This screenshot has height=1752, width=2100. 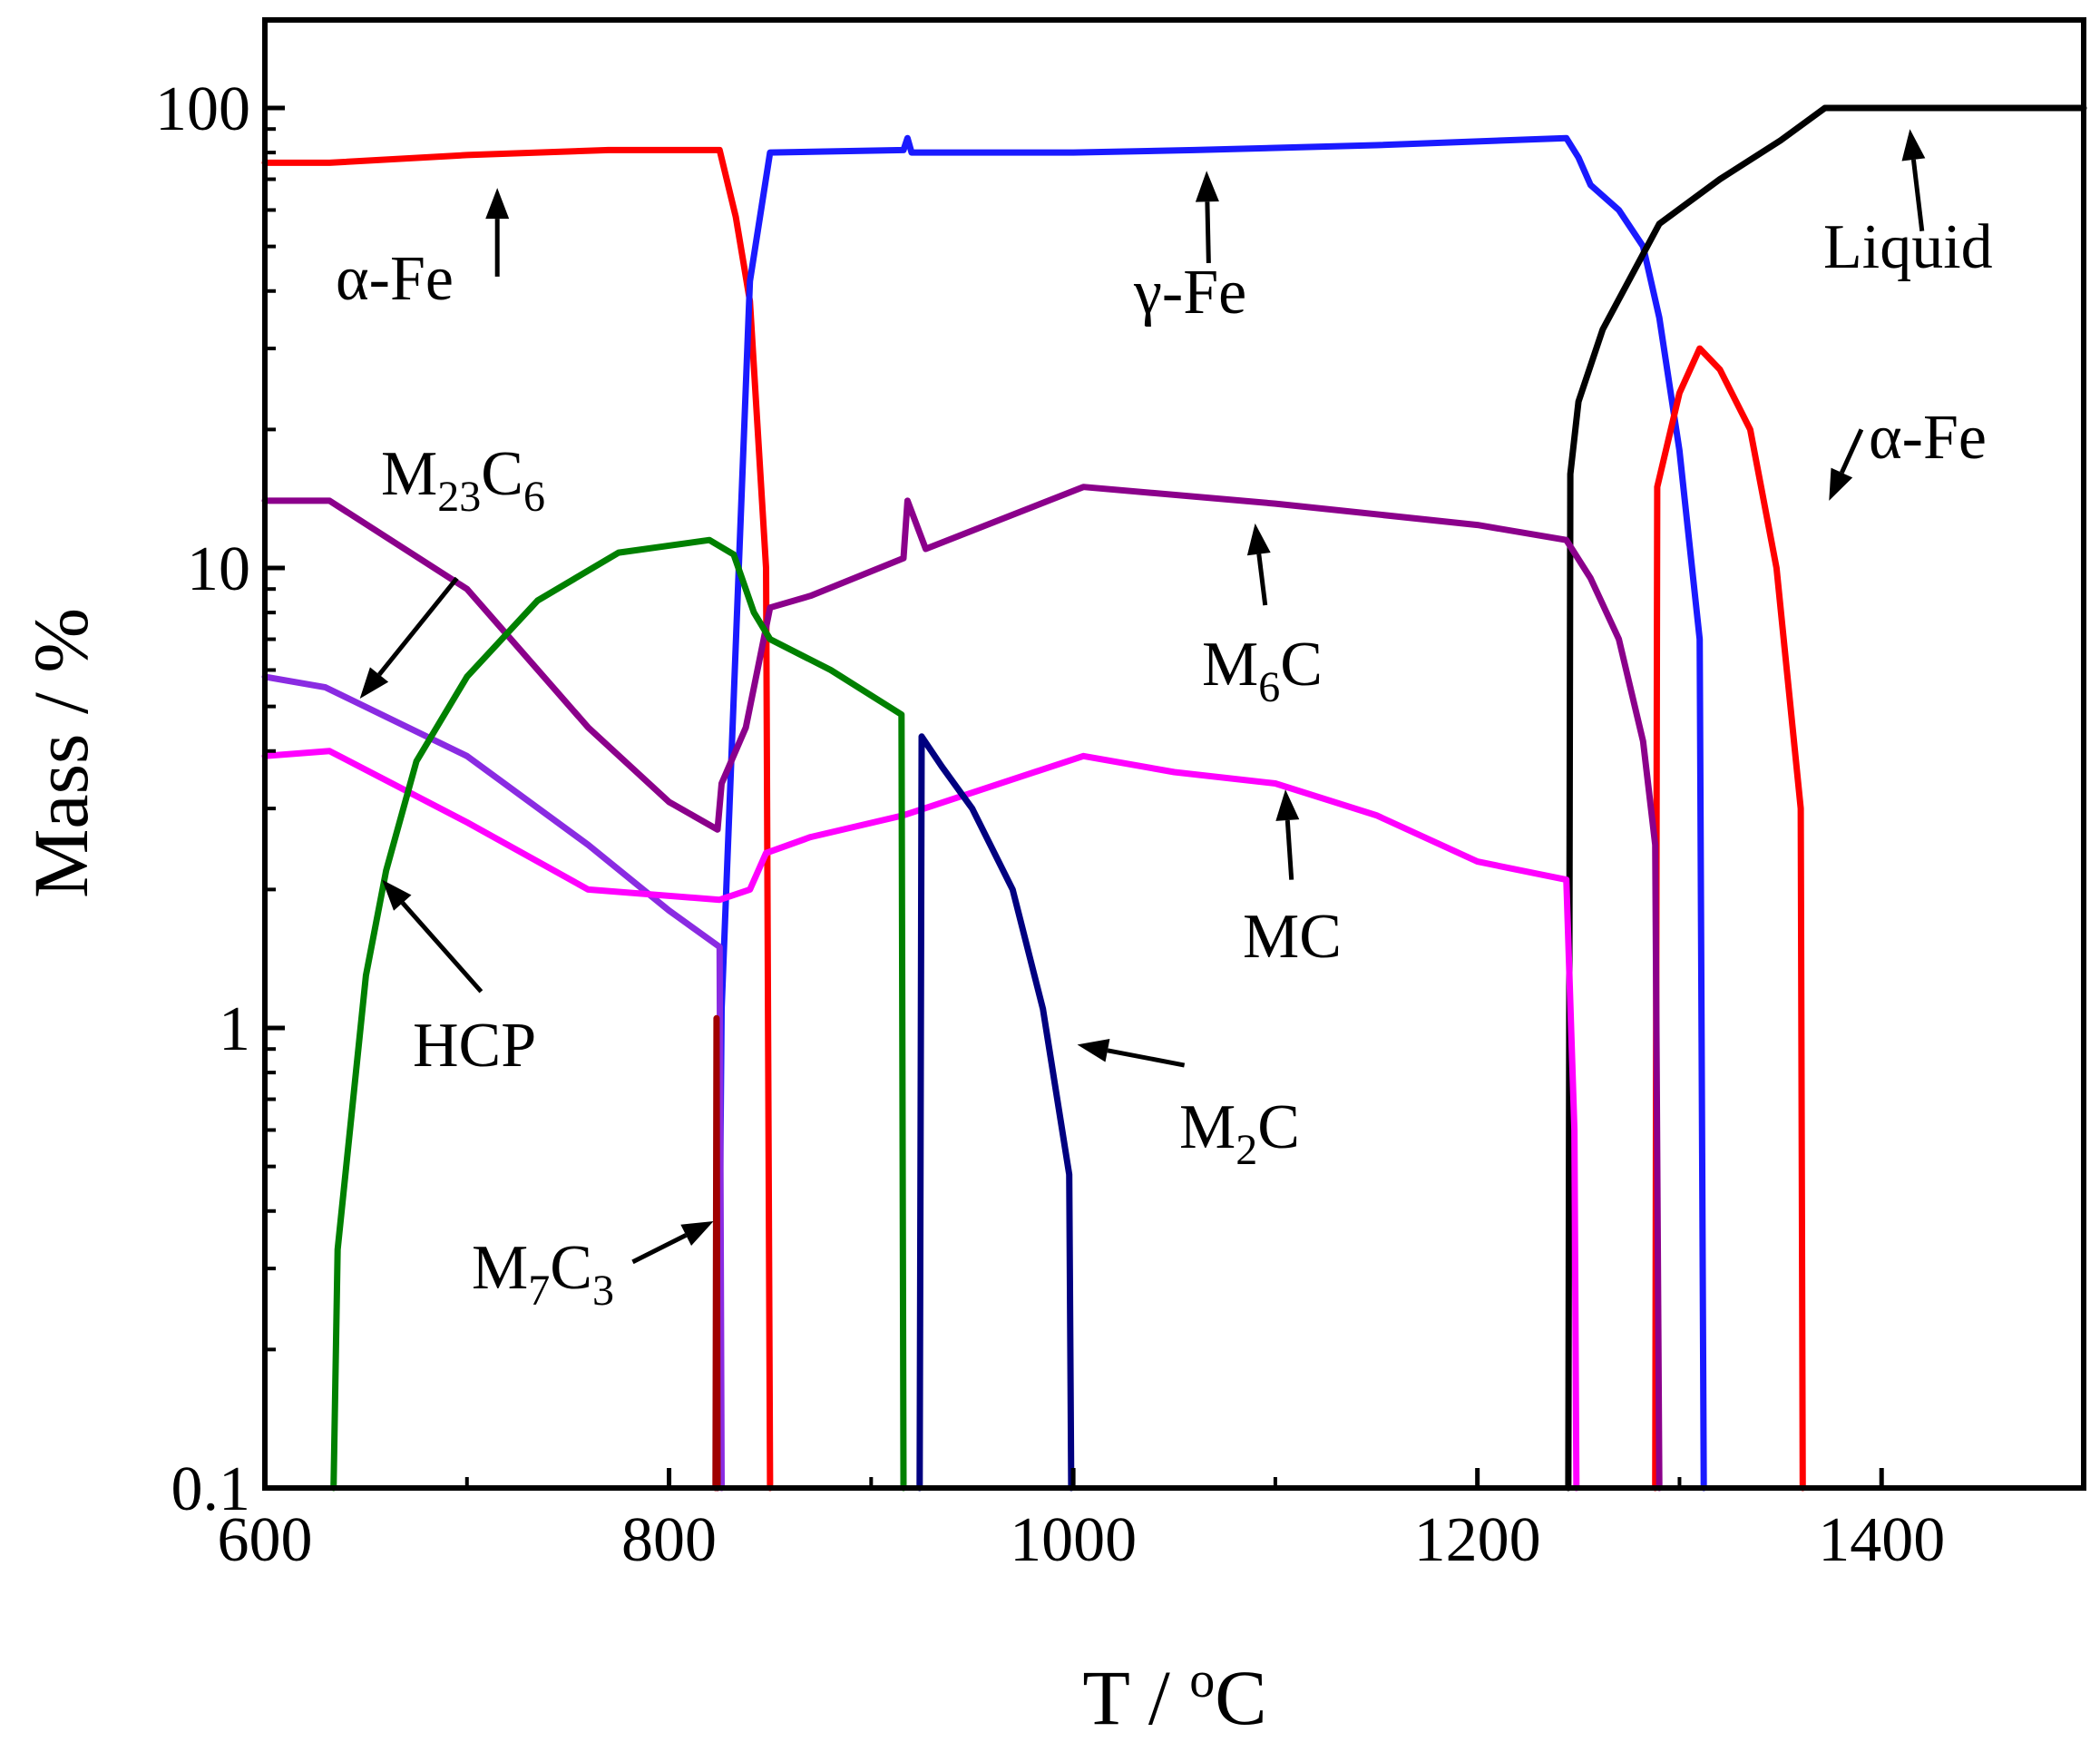 I want to click on x-axis-title: T / oC, so click(x=1174, y=1696).